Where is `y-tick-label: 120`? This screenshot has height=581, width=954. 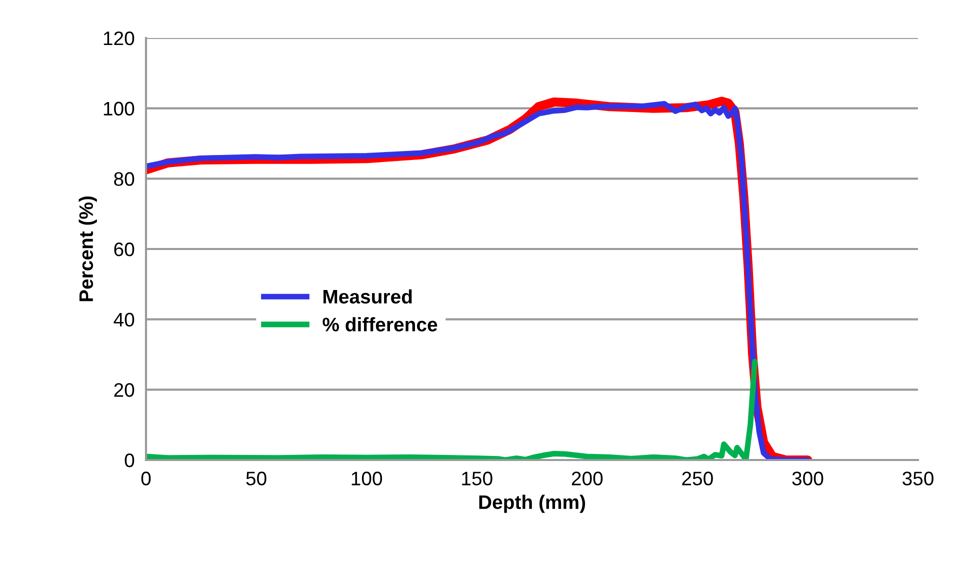 y-tick-label: 120 is located at coordinates (119, 38).